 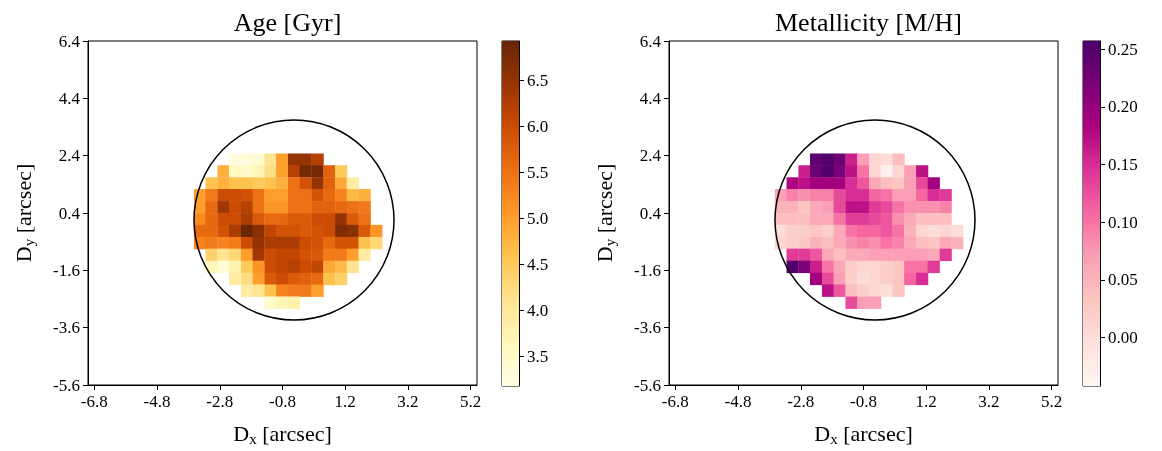 What do you see at coordinates (1123, 107) in the screenshot?
I see `color-bar-label: 0.20` at bounding box center [1123, 107].